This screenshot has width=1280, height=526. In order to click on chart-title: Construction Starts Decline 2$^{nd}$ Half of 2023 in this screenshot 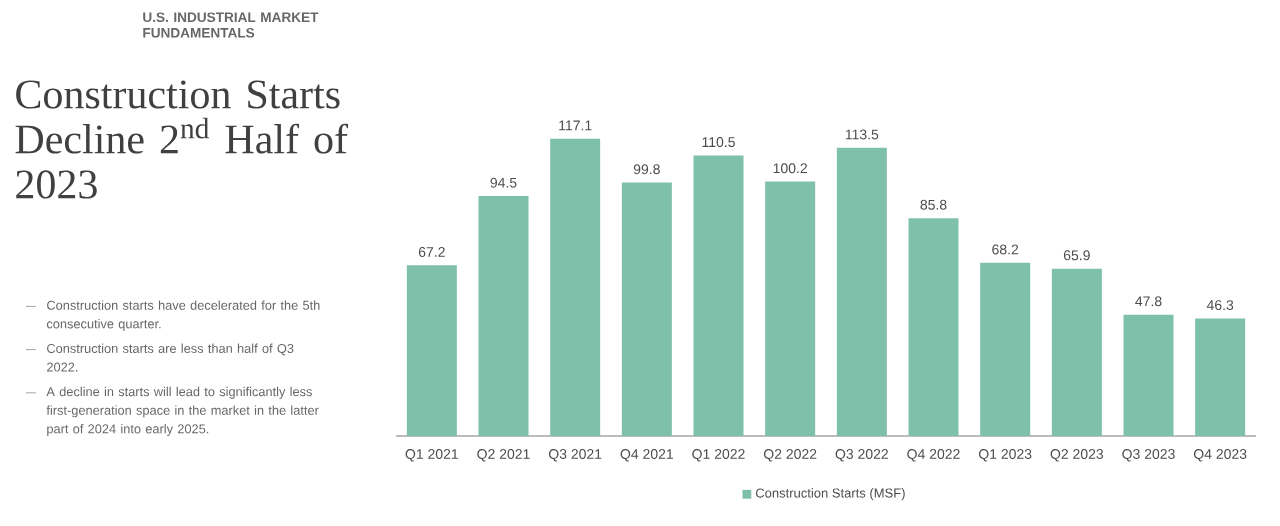, I will do `click(181, 139)`.